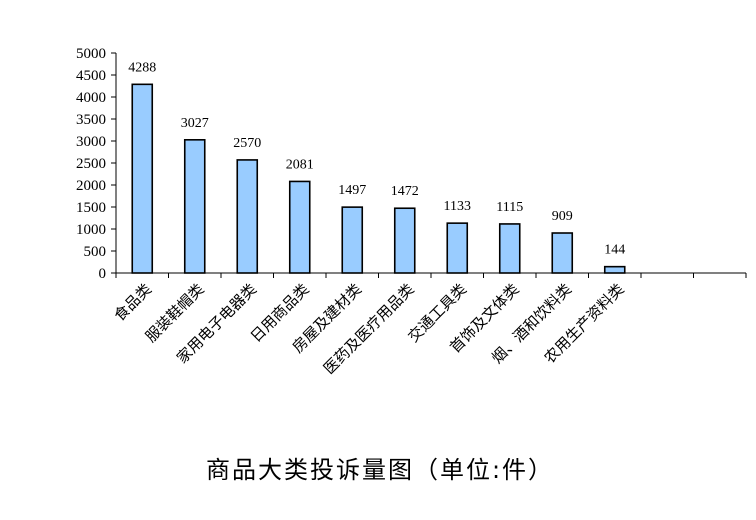 The image size is (756, 520). I want to click on category-label: 食品类, so click(133, 302).